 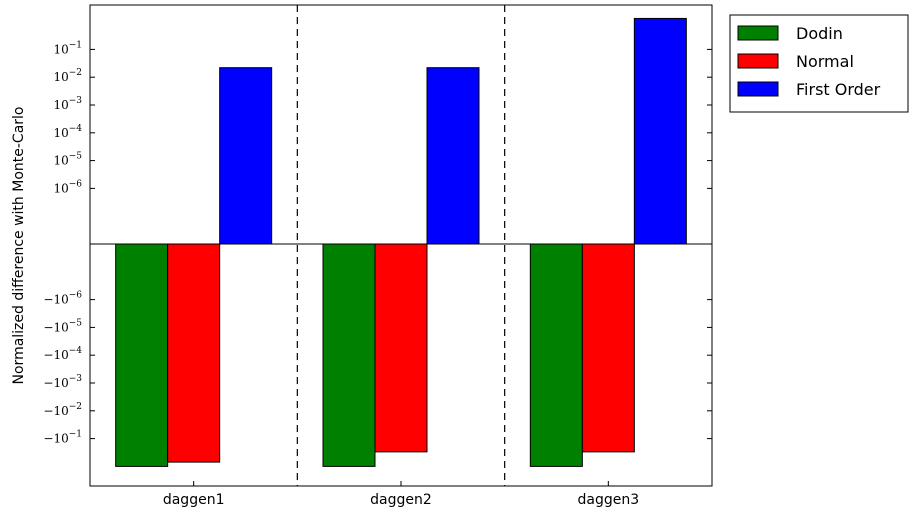 I want to click on category-label: daggen2, so click(x=401, y=500).